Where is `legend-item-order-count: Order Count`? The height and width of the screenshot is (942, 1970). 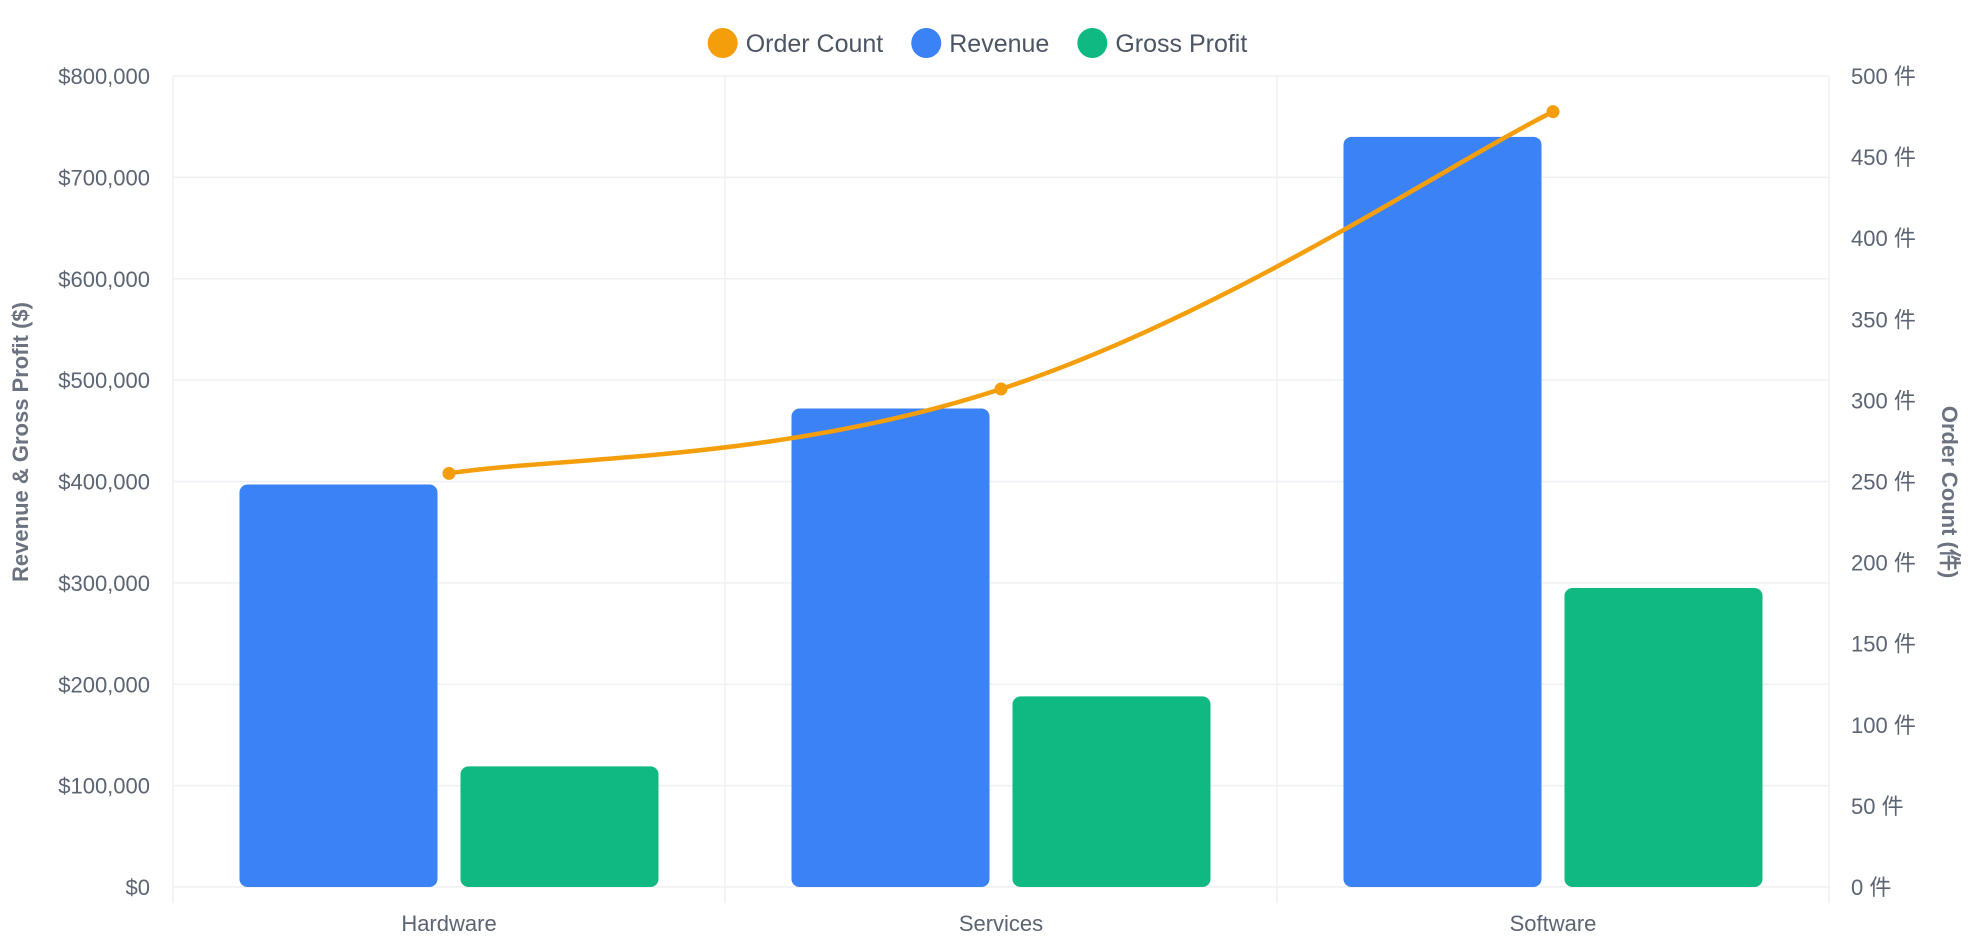 legend-item-order-count: Order Count is located at coordinates (795, 43).